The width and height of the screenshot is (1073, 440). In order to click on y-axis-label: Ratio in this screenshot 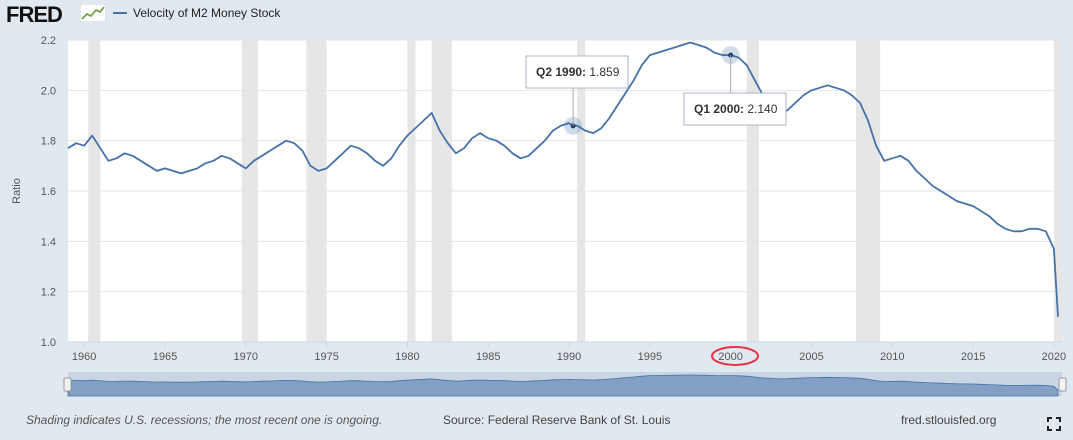, I will do `click(17, 191)`.